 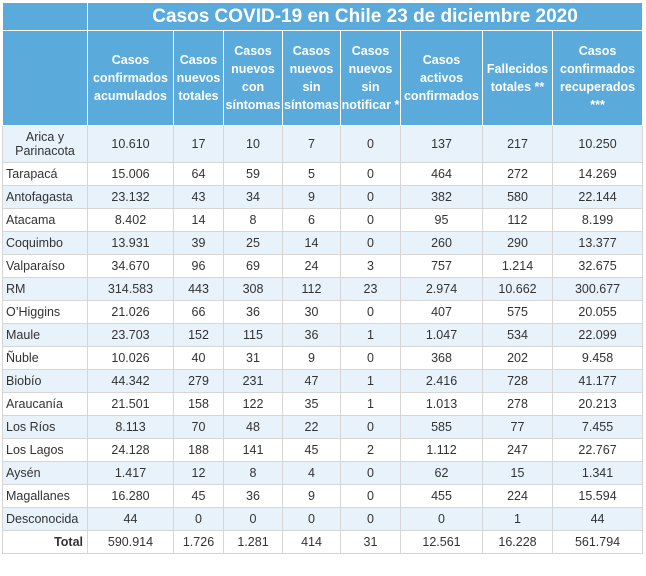 What do you see at coordinates (130, 312) in the screenshot?
I see `value-cell: 21.026` at bounding box center [130, 312].